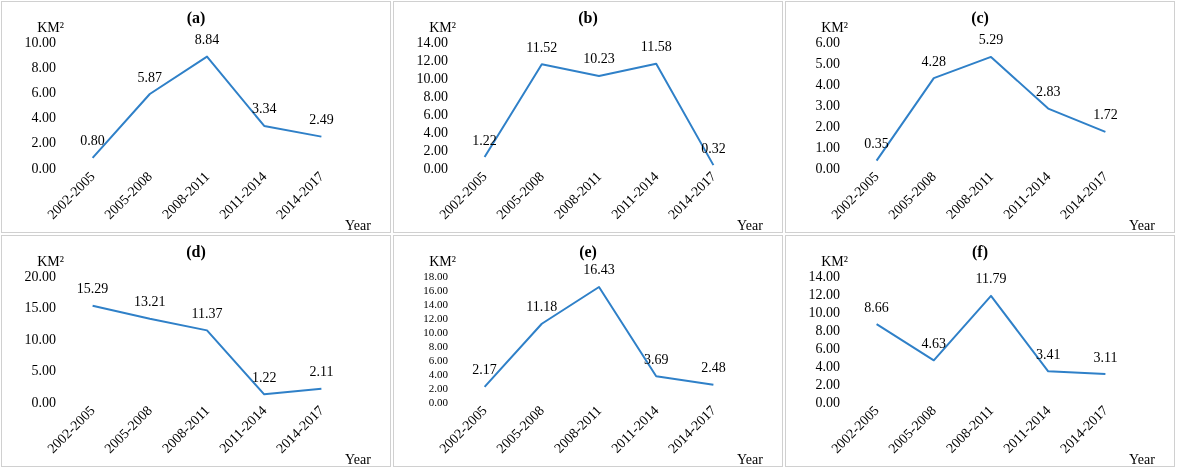 The image size is (1178, 468). Describe the element at coordinates (150, 77) in the screenshot. I see `data-label: 5.87` at that location.